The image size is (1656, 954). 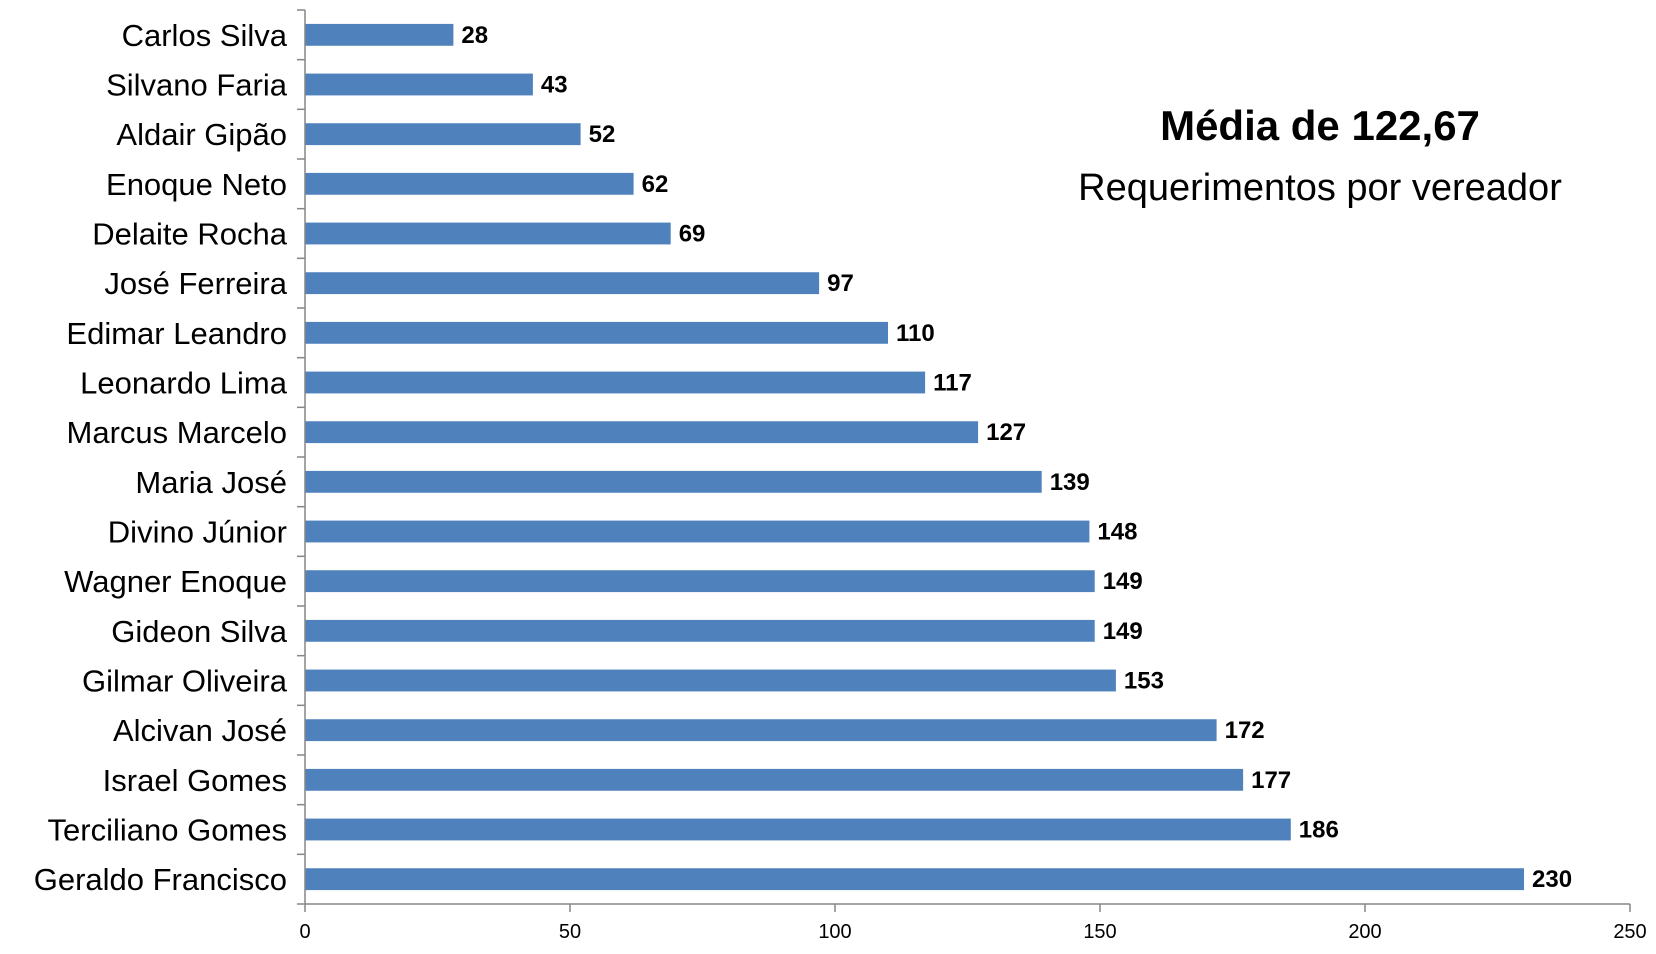 What do you see at coordinates (1144, 681) in the screenshot?
I see `data-label: 153` at bounding box center [1144, 681].